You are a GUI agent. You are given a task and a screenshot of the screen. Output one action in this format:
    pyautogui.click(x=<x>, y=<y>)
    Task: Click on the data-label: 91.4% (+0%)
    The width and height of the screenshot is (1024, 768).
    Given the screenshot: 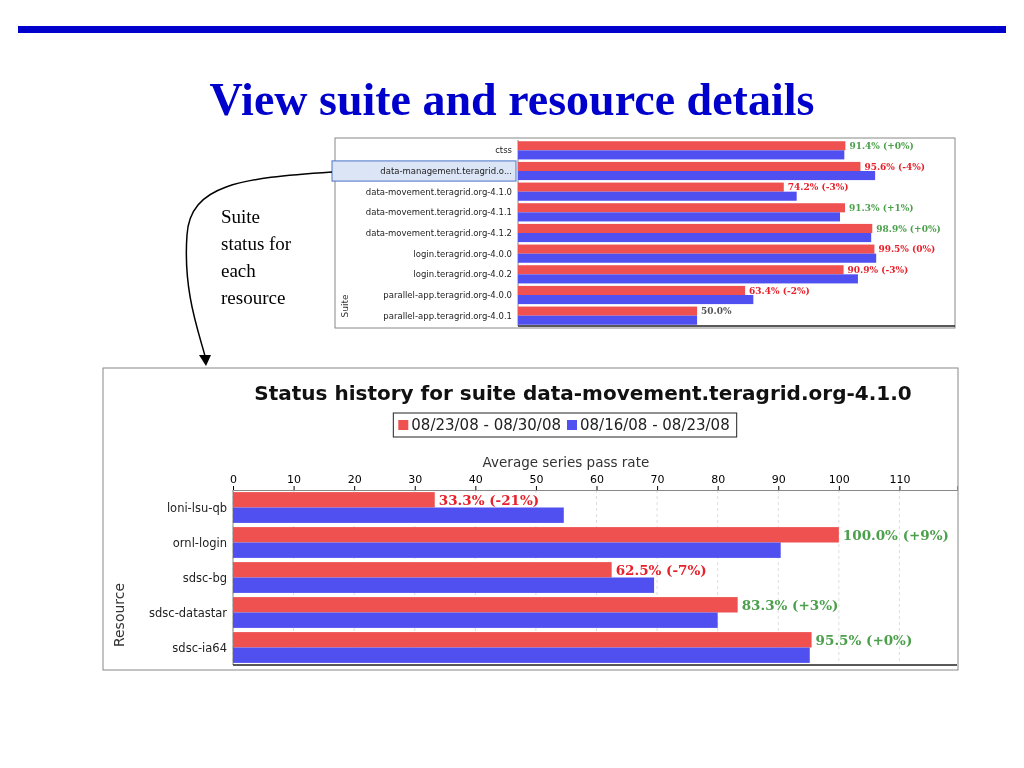 What is the action you would take?
    pyautogui.click(x=881, y=145)
    